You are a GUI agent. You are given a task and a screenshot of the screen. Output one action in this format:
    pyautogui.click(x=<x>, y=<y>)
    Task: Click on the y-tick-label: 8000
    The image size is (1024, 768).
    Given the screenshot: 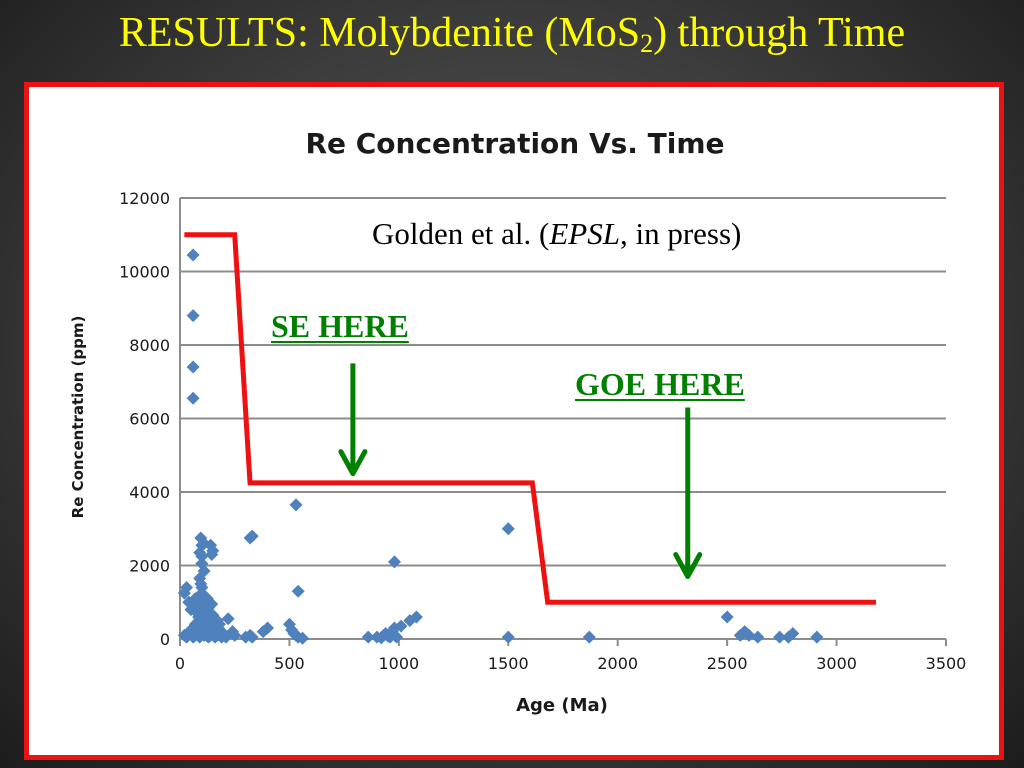 What is the action you would take?
    pyautogui.click(x=149, y=345)
    